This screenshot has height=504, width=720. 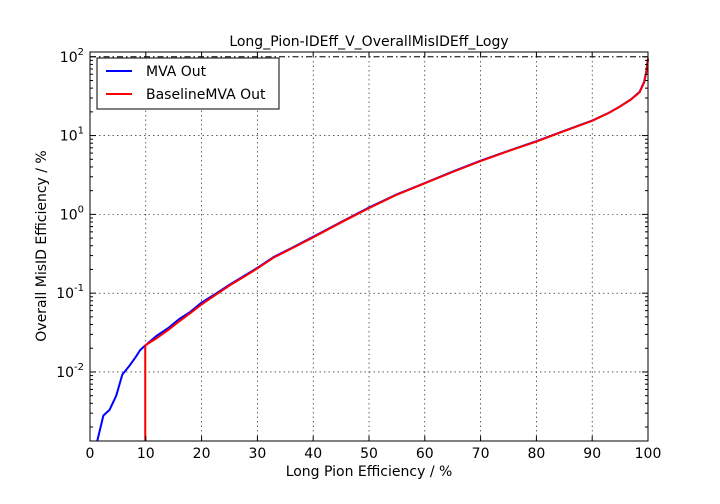 What do you see at coordinates (72, 213) in the screenshot?
I see `y-tick-label: 10⁰` at bounding box center [72, 213].